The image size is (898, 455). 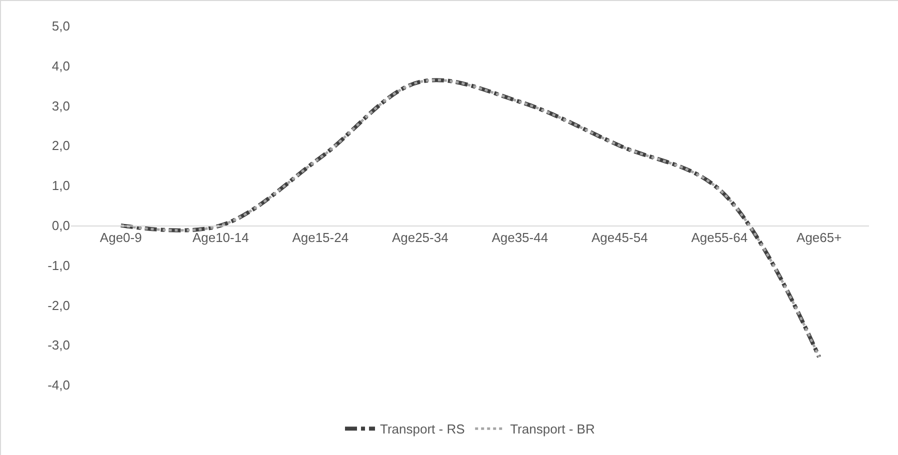 What do you see at coordinates (719, 238) in the screenshot?
I see `x-tick-label: Age55-64` at bounding box center [719, 238].